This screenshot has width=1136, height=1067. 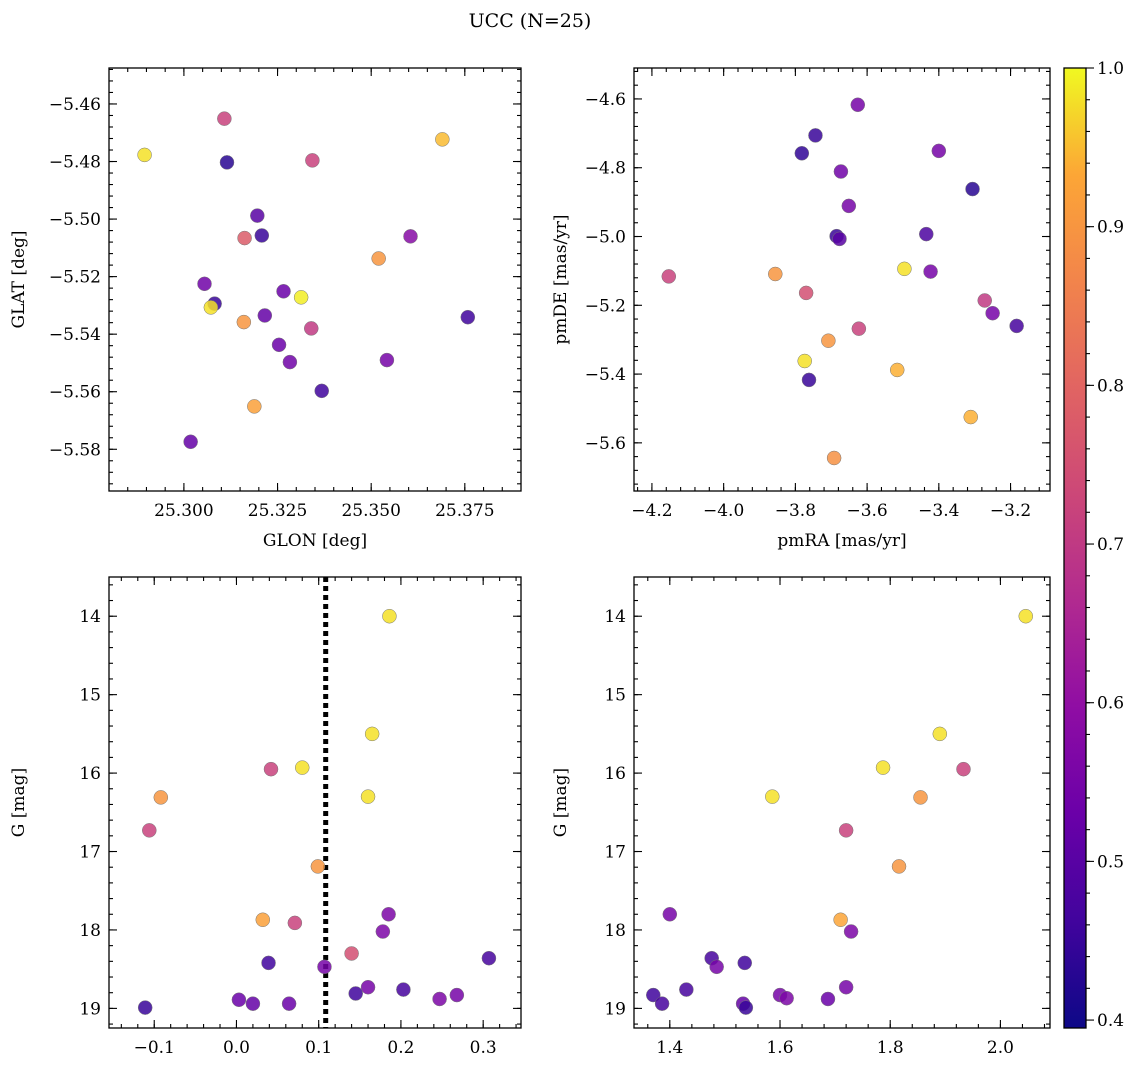 What do you see at coordinates (483, 1048) in the screenshot?
I see `x-tick-label: 0.3` at bounding box center [483, 1048].